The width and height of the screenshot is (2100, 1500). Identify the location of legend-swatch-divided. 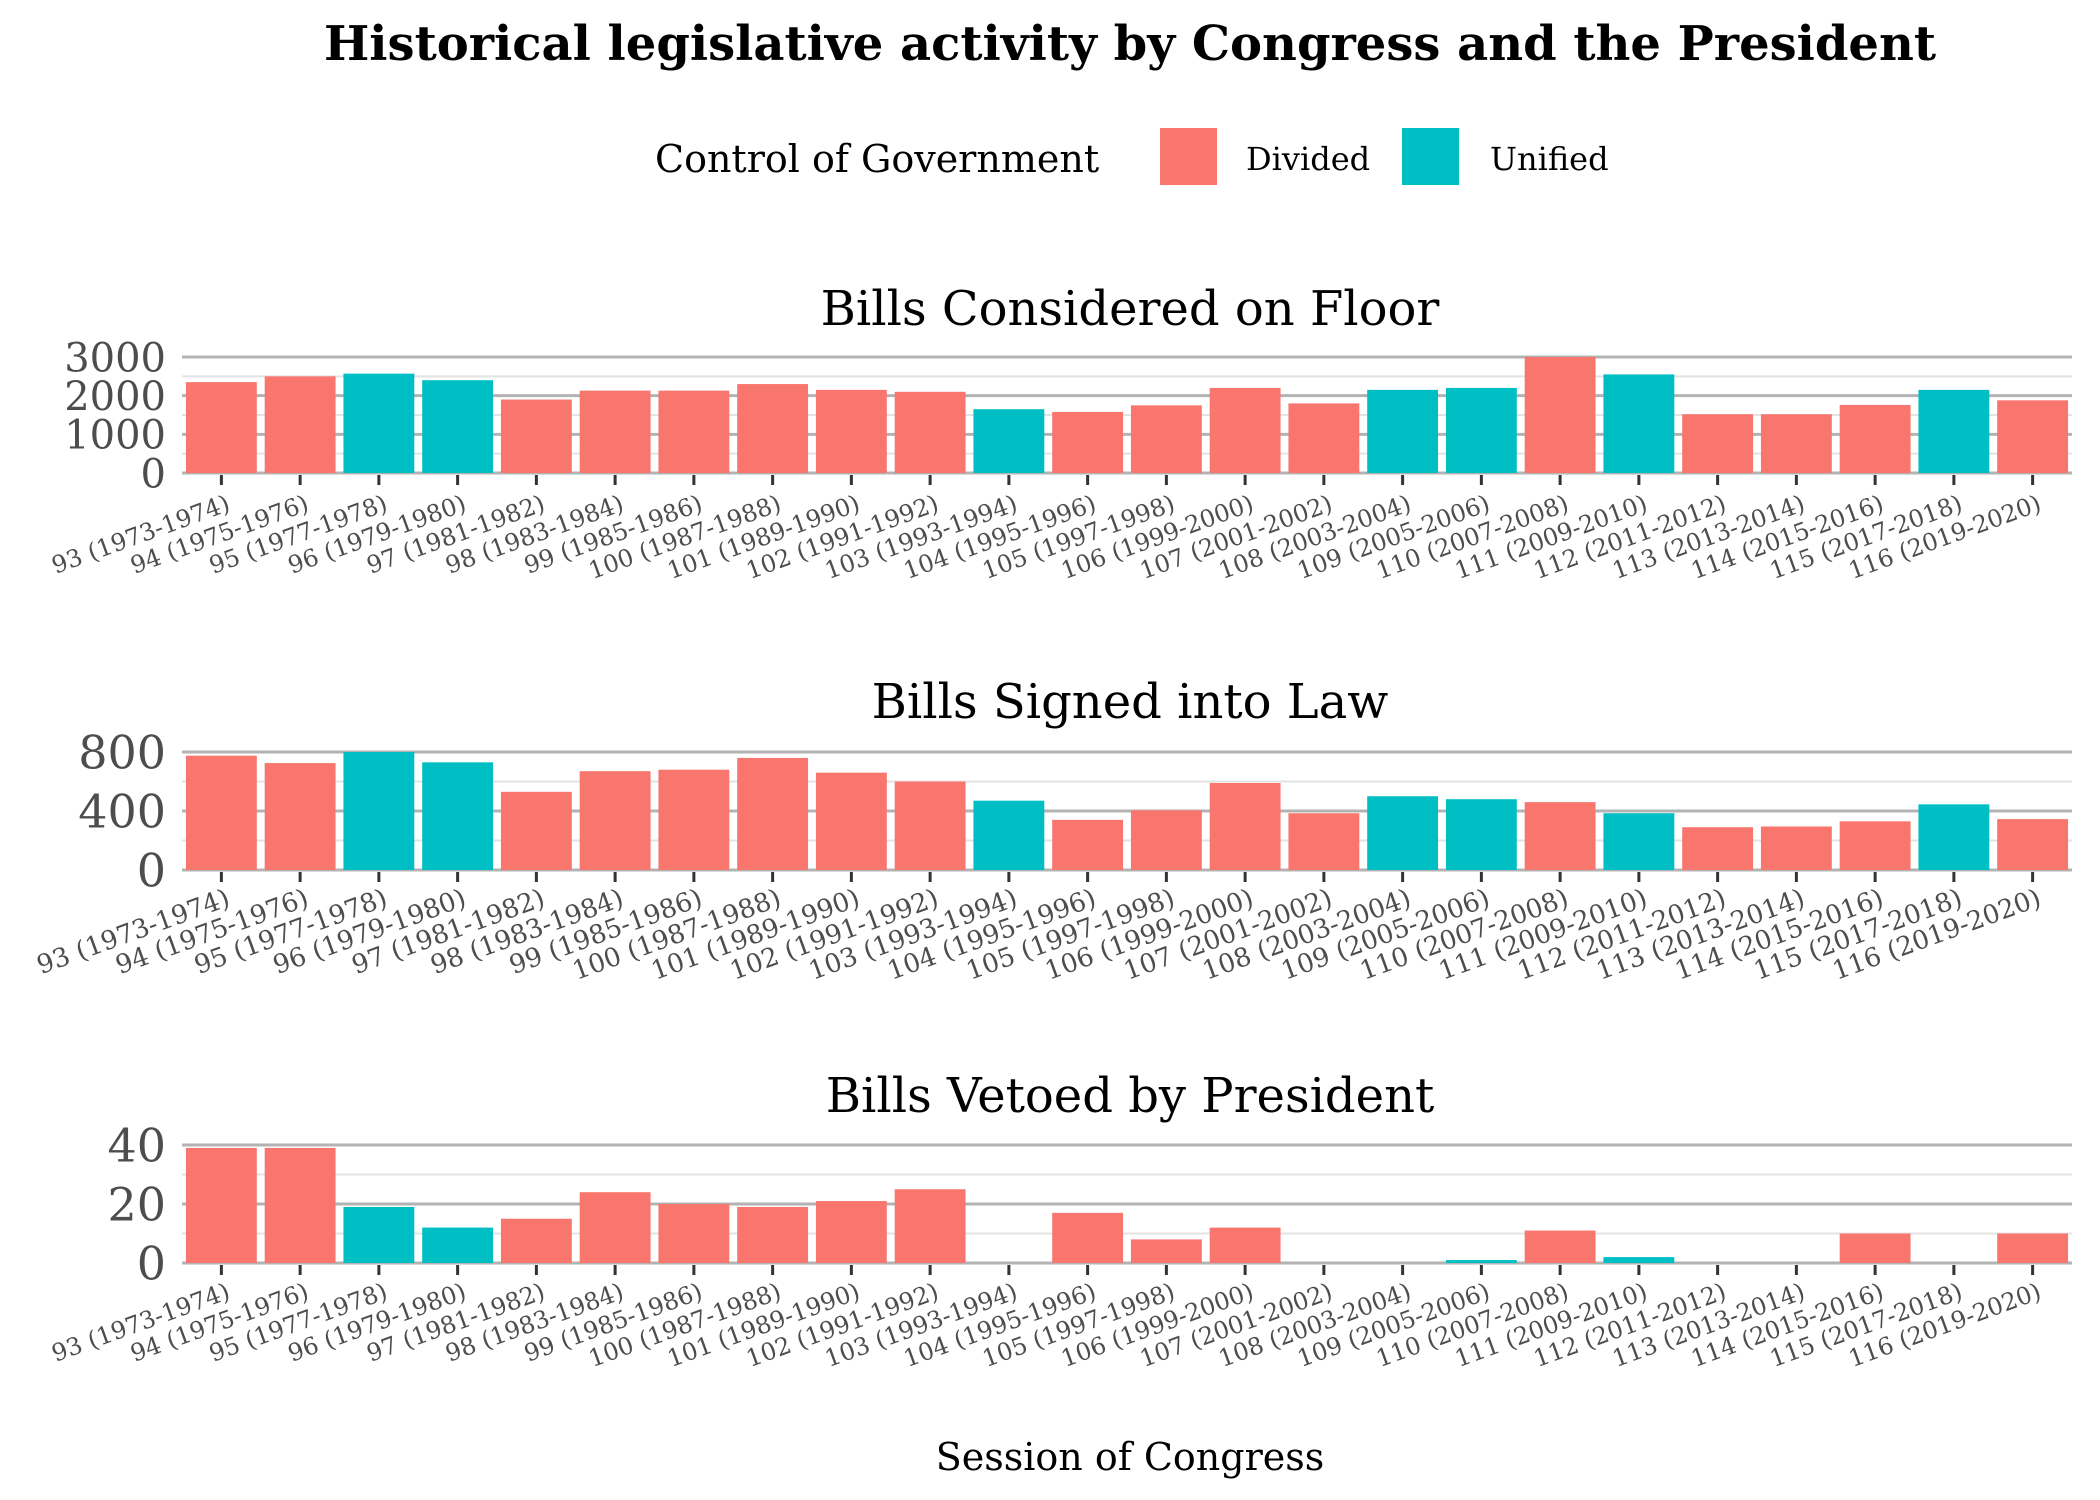
(1188, 156).